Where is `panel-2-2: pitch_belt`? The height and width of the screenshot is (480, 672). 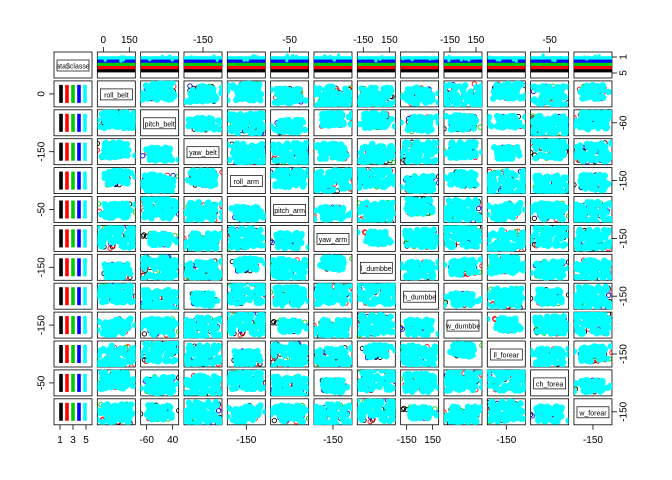 panel-2-2: pitch_belt is located at coordinates (160, 123).